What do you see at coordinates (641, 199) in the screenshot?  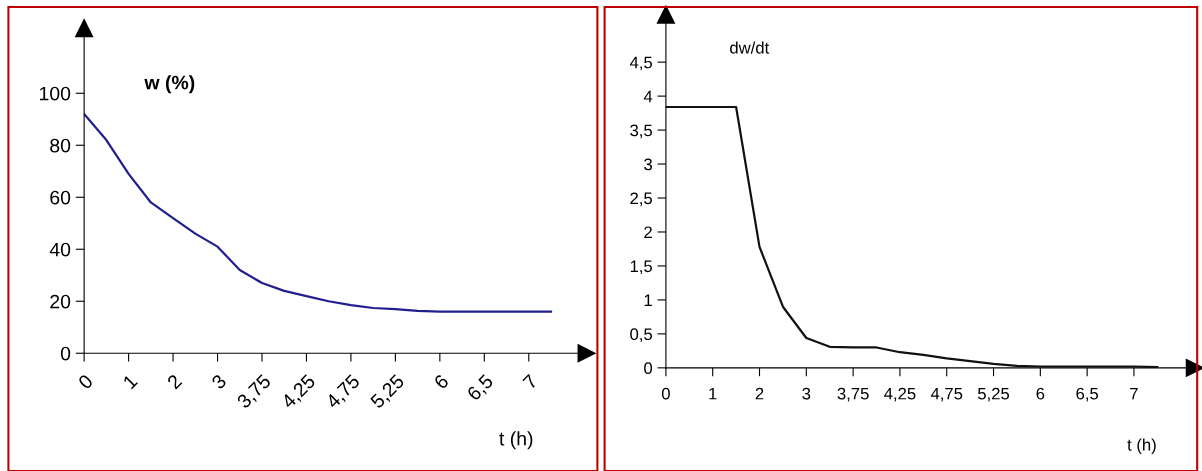 I see `y-tick-label: 2,5` at bounding box center [641, 199].